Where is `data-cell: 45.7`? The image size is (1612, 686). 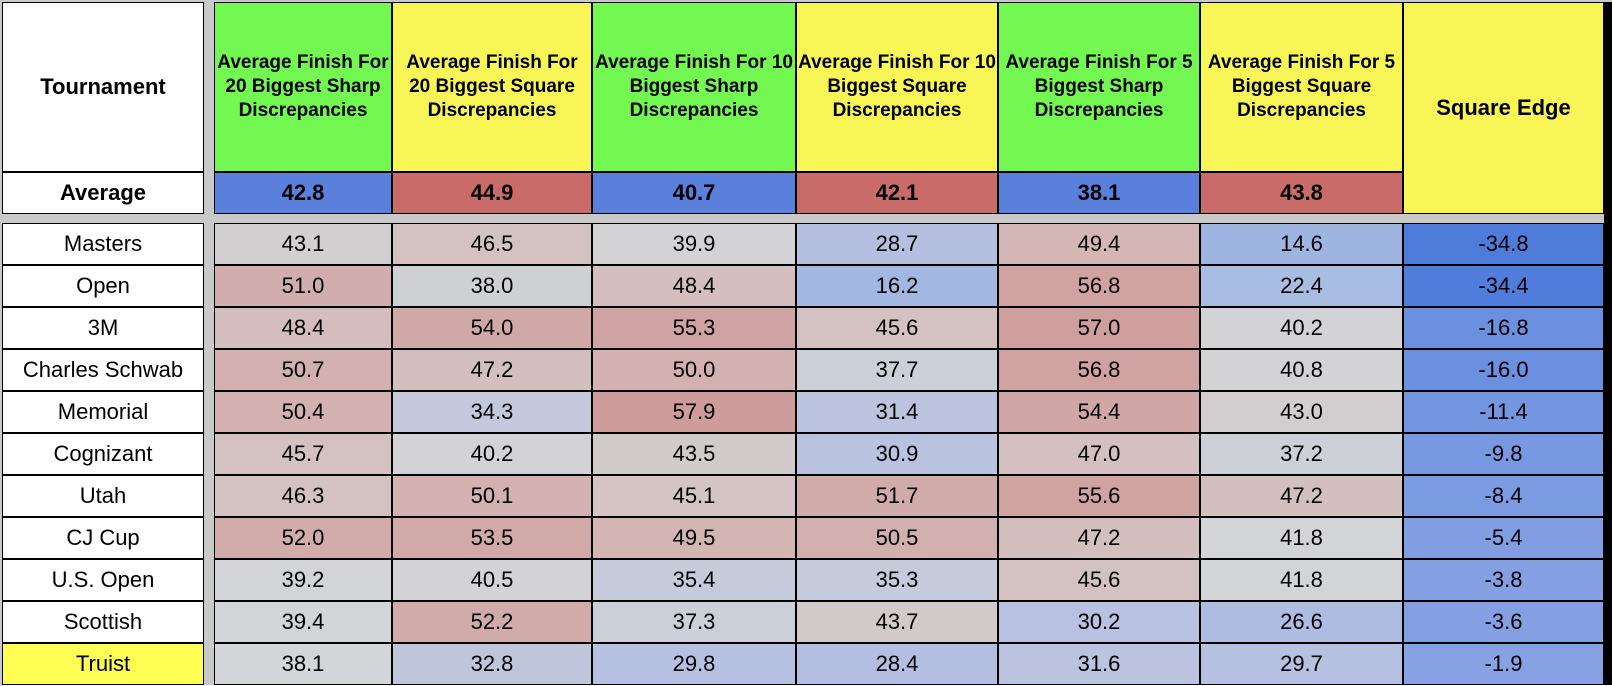 data-cell: 45.7 is located at coordinates (303, 454).